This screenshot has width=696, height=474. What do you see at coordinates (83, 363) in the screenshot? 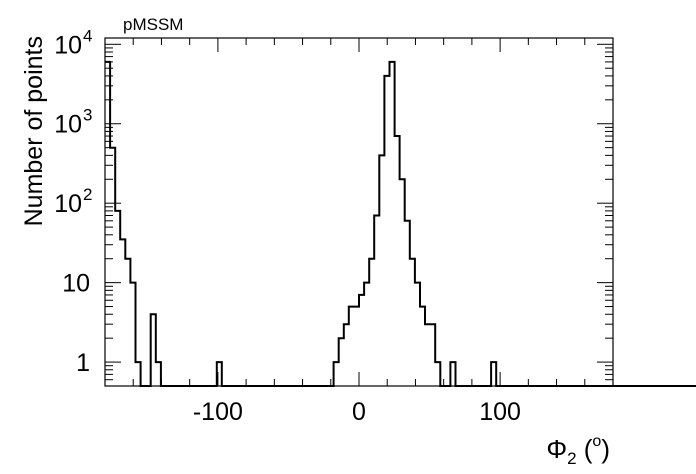
I see `y-tick-label: 1` at bounding box center [83, 363].